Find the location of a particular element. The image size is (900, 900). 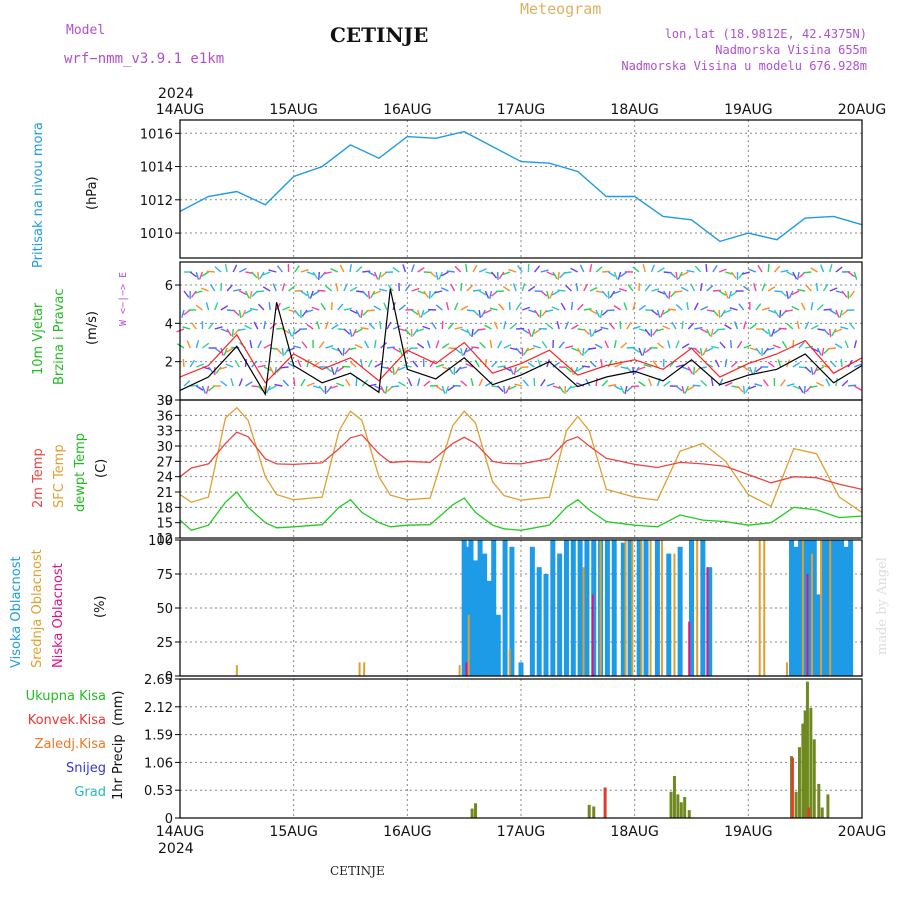

y-tick-label: 0.53 is located at coordinates (158, 791).